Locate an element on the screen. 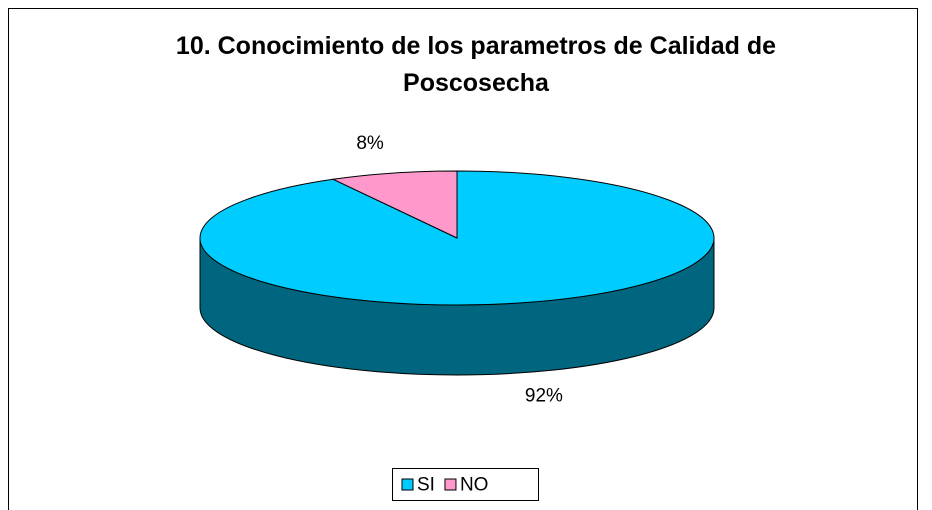 The width and height of the screenshot is (932, 510). legend-label: NO is located at coordinates (474, 485).